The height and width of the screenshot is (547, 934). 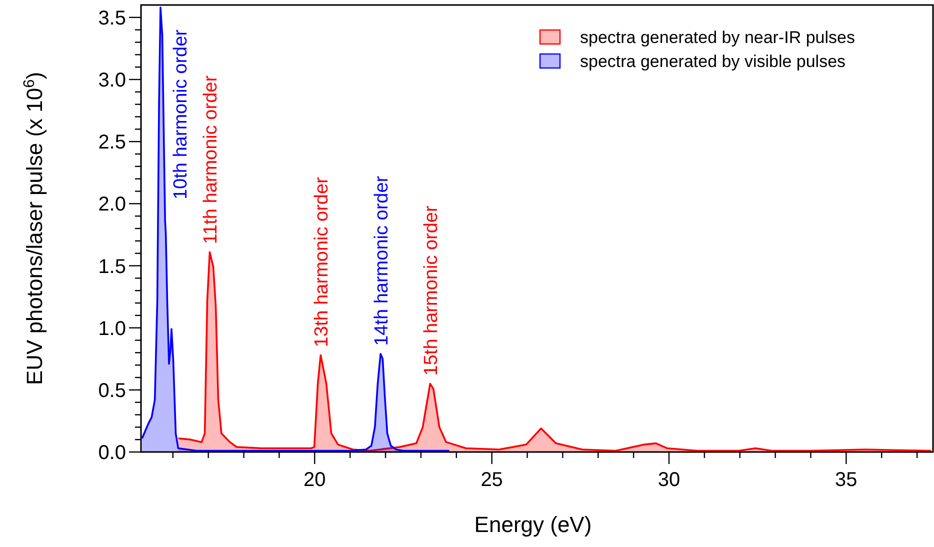 What do you see at coordinates (112, 143) in the screenshot?
I see `y-tick-label: 2.5` at bounding box center [112, 143].